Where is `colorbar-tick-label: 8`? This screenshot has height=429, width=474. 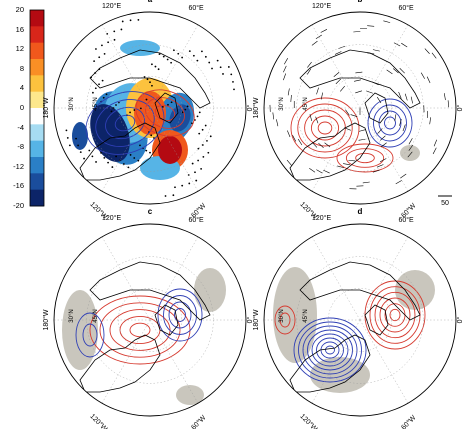 colorbar-tick-label: 8 is located at coordinates (21, 68).